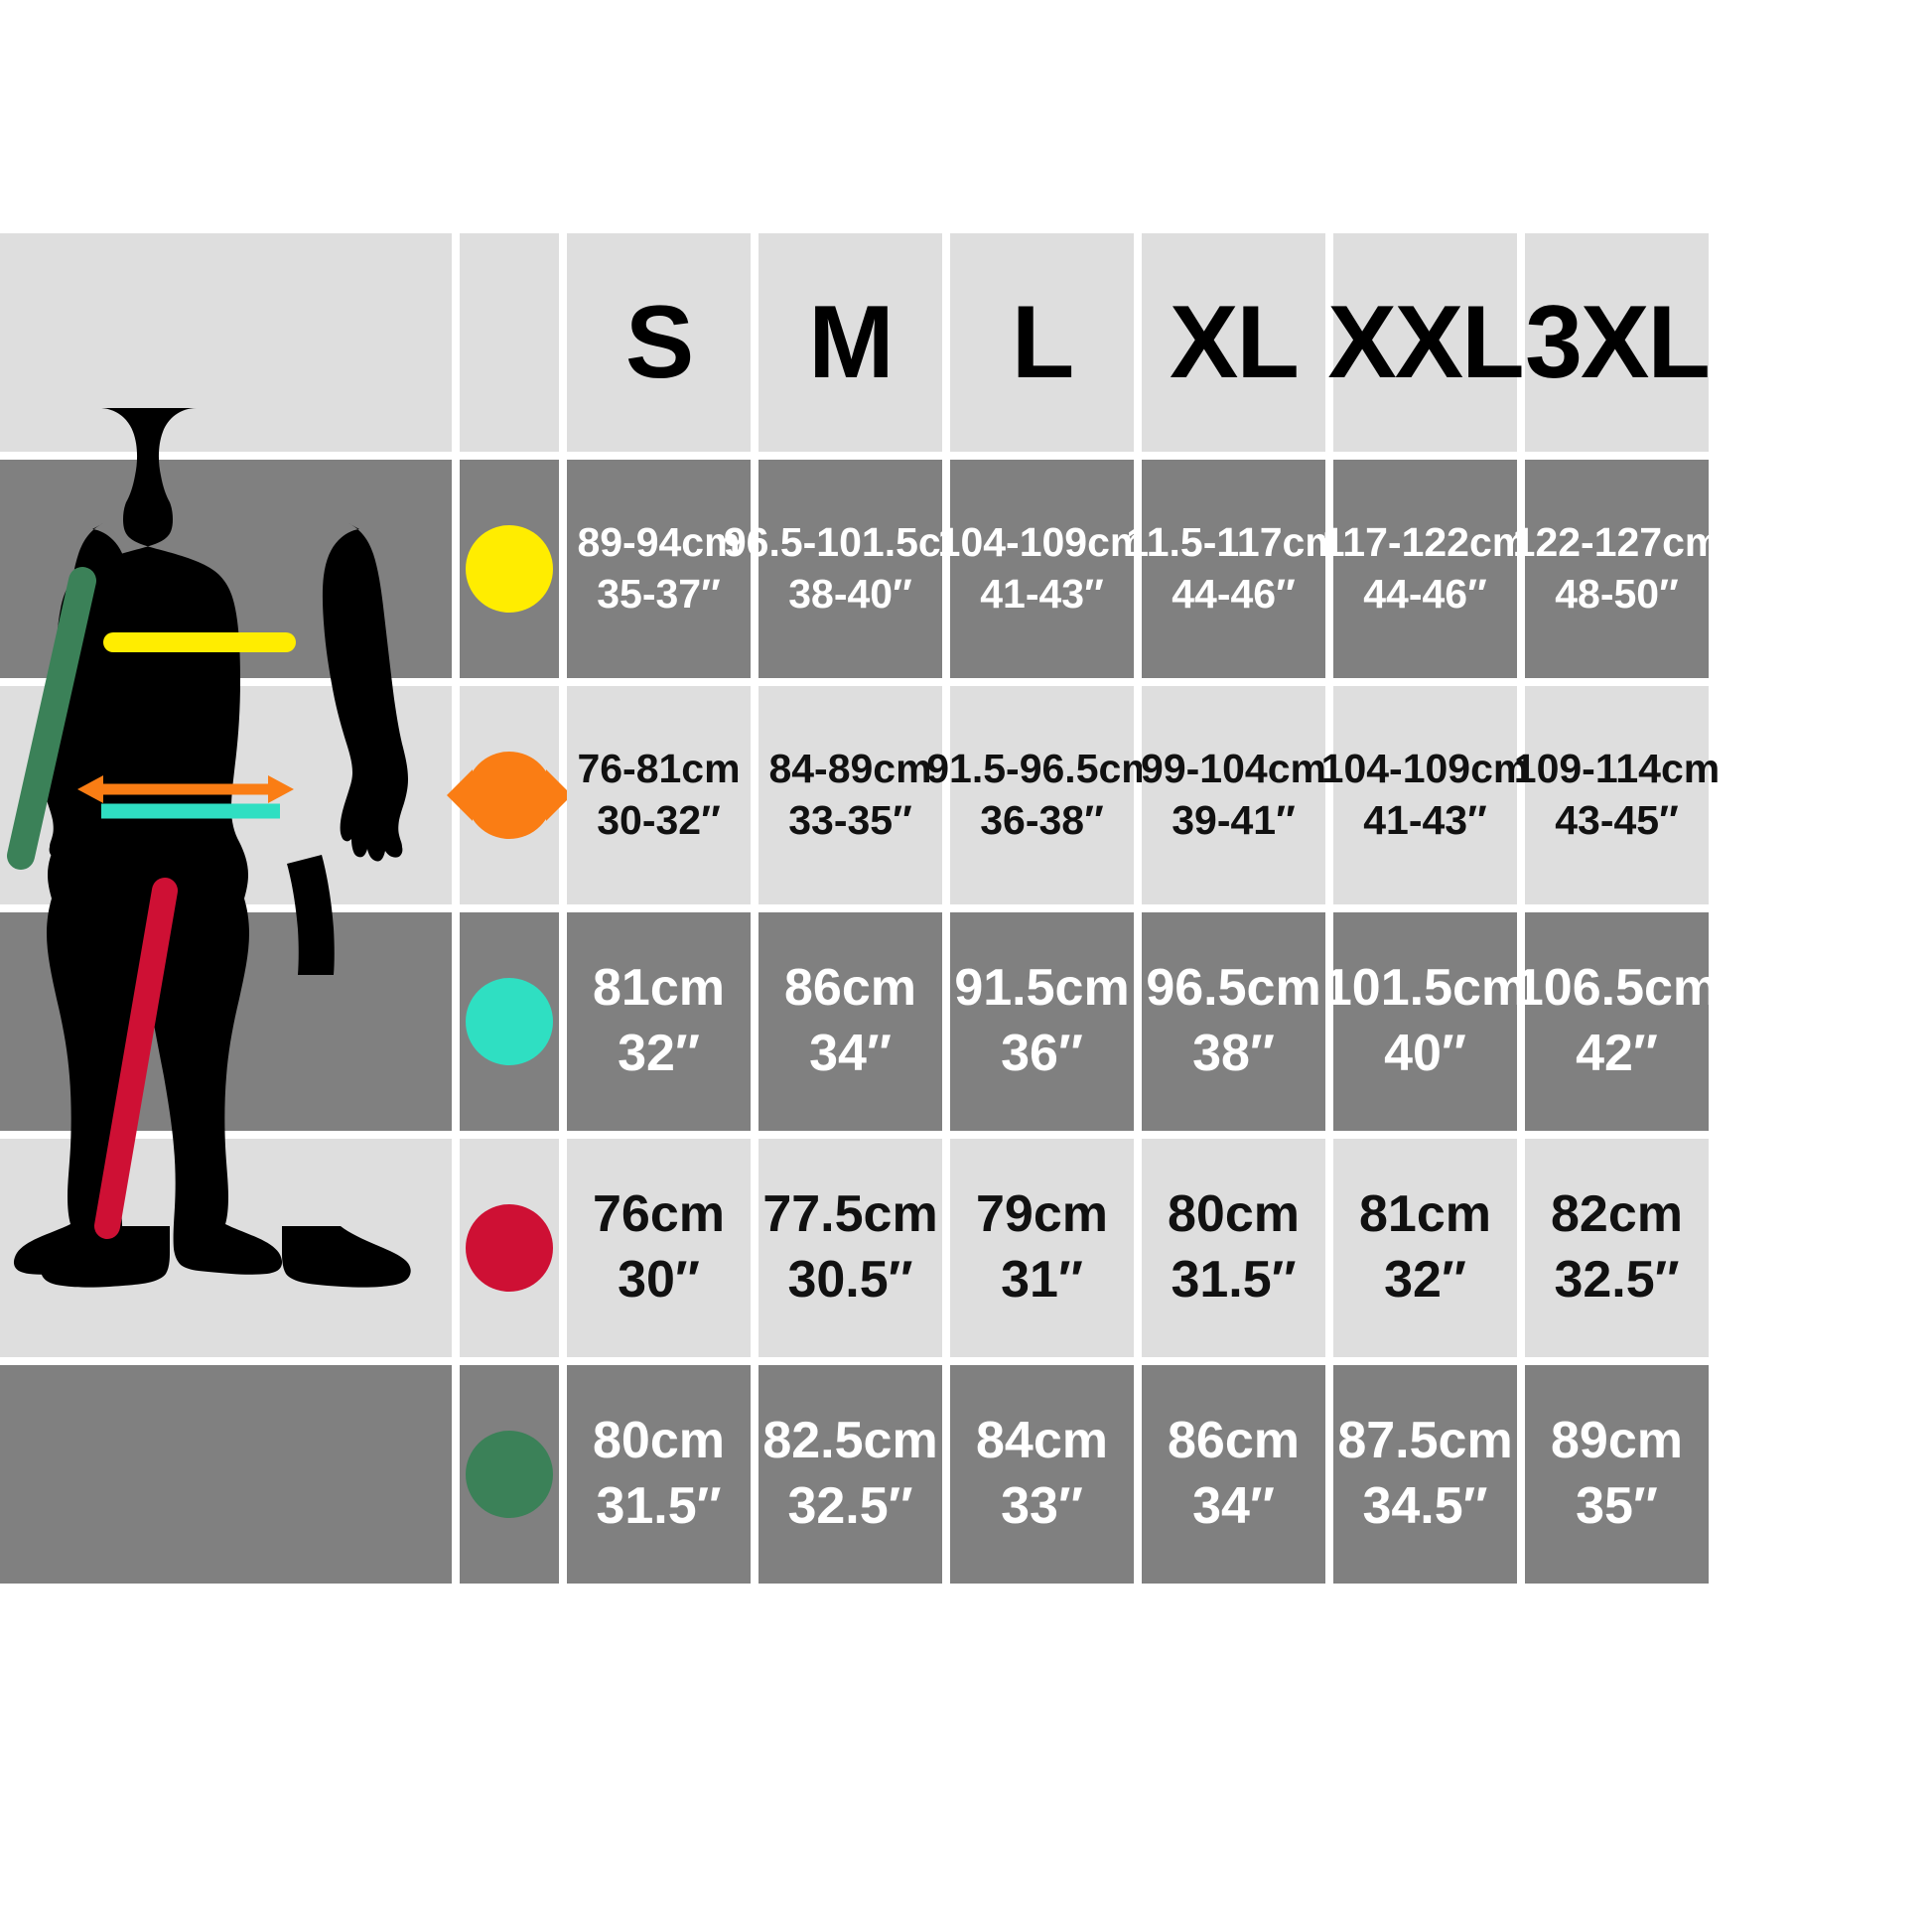  I want to click on top-margin, so click(966, 117).